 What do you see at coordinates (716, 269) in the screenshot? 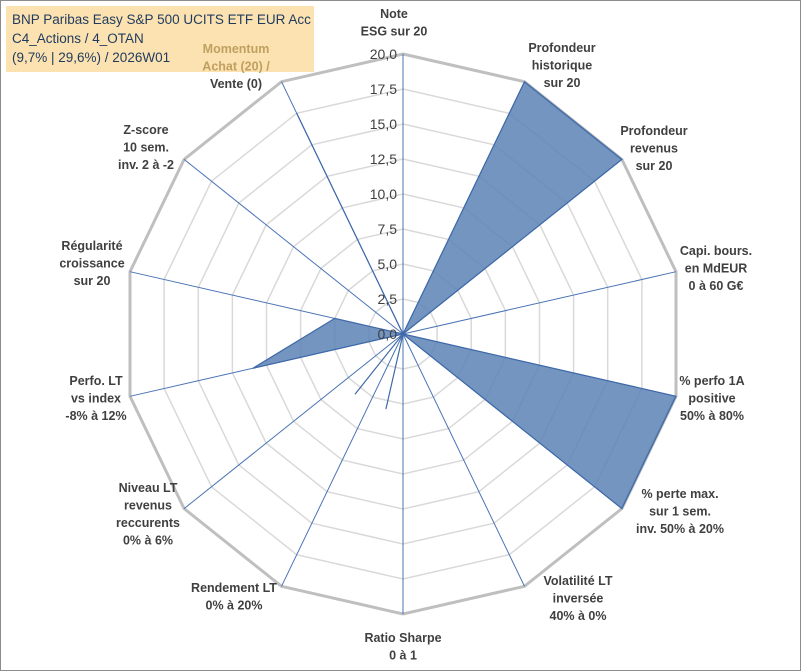
I see `axis-label-line: en MdEUR` at bounding box center [716, 269].